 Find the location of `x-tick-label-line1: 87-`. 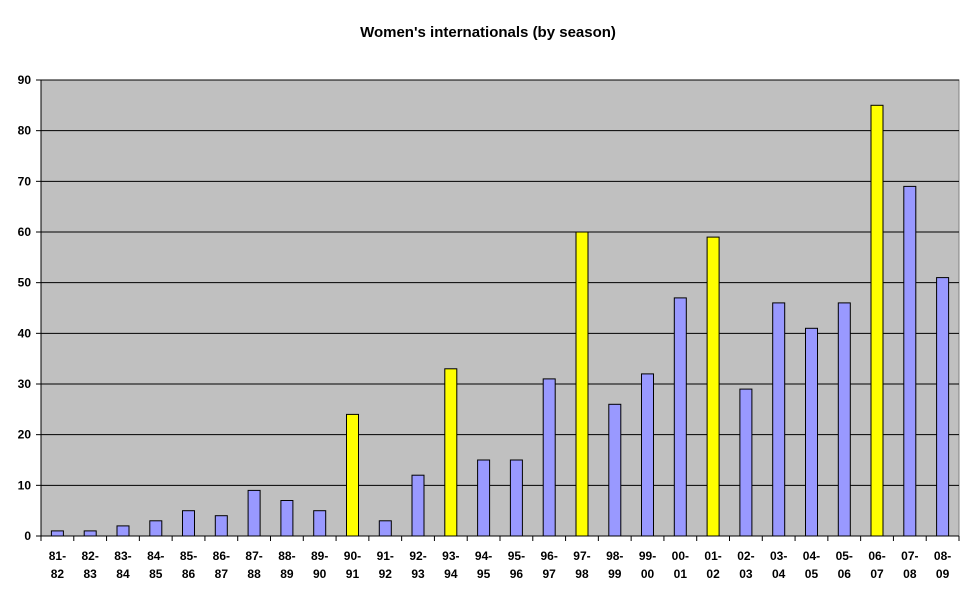

x-tick-label-line1: 87- is located at coordinates (253, 556).